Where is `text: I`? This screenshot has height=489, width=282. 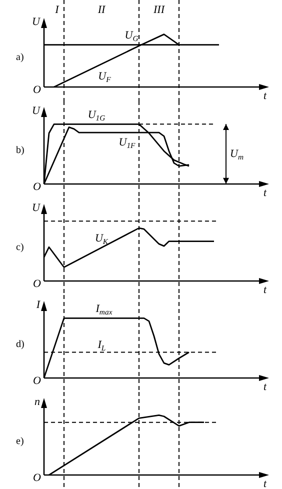
text: I is located at coordinates (57, 10).